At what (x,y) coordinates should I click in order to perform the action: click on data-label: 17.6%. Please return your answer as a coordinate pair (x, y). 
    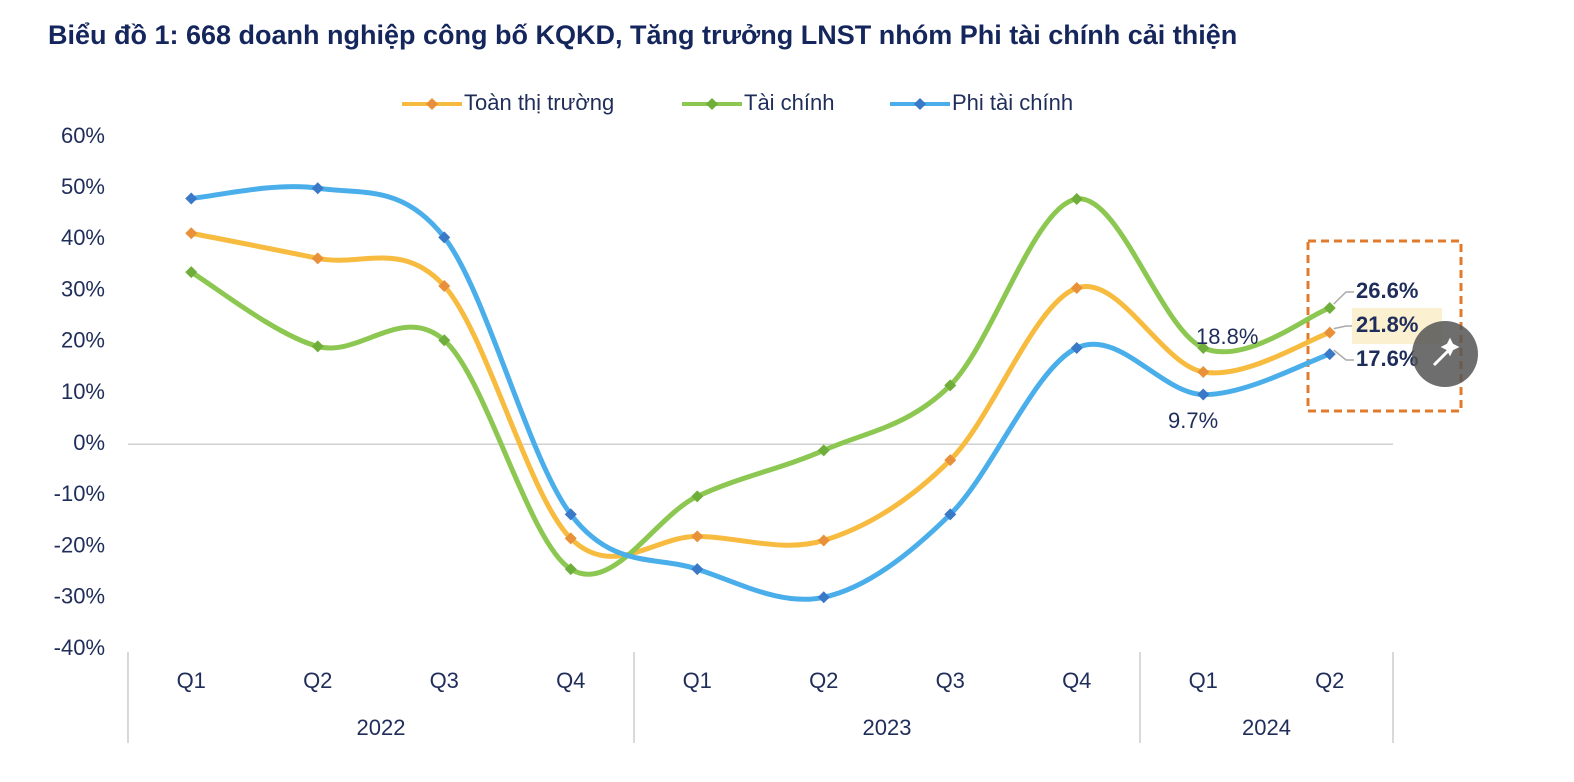
    Looking at the image, I should click on (1387, 358).